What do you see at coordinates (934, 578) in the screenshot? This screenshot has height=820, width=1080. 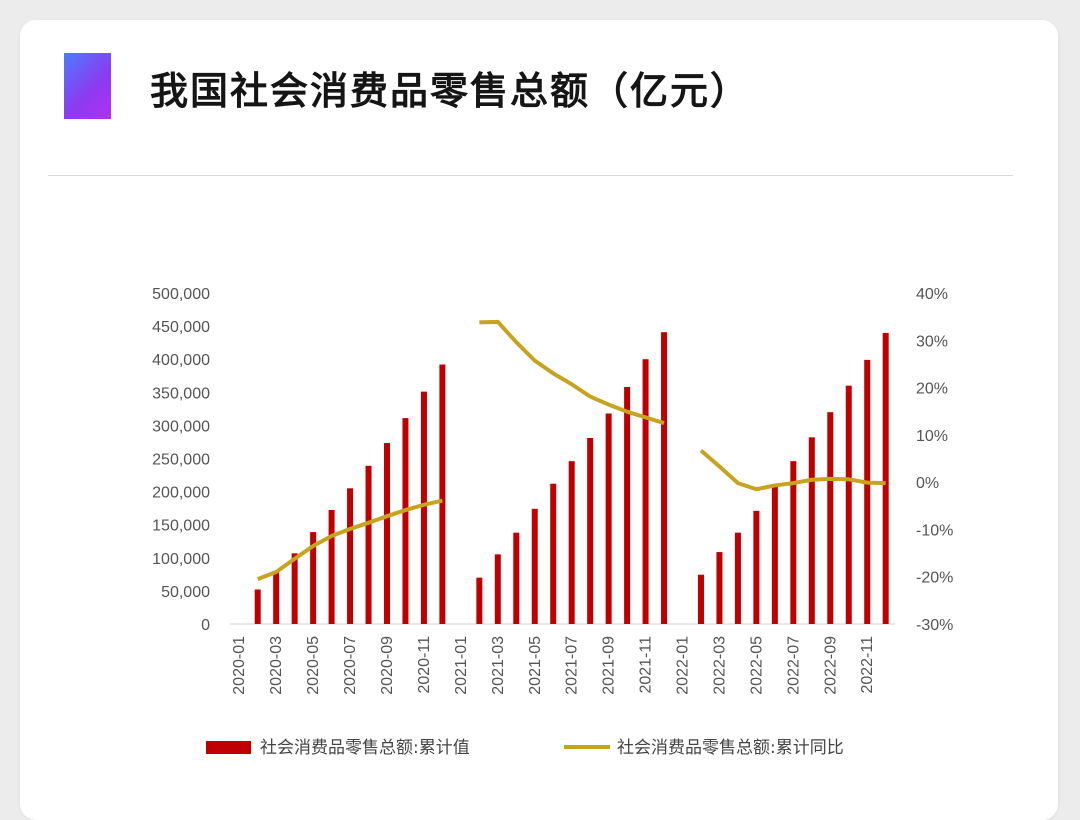 I see `y-right-tick-label: -20%` at bounding box center [934, 578].